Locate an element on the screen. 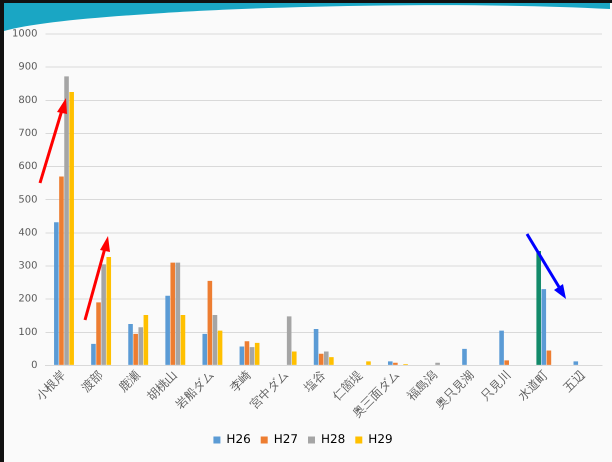 The height and width of the screenshot is (462, 612). y-tick-label: 500 is located at coordinates (28, 200).